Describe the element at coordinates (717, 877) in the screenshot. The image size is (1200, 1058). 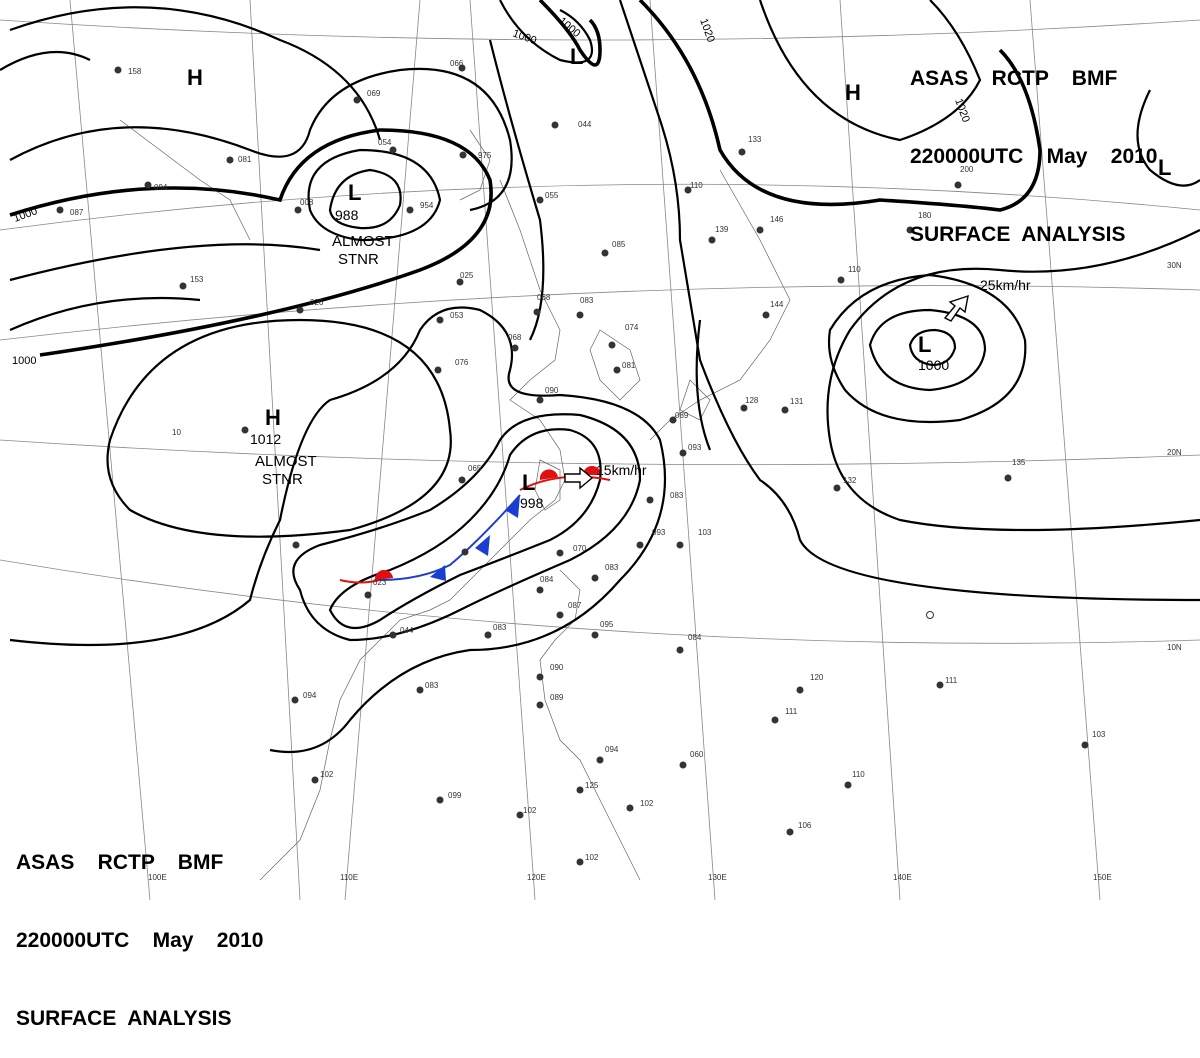
I see `lon-label: 130E` at that location.